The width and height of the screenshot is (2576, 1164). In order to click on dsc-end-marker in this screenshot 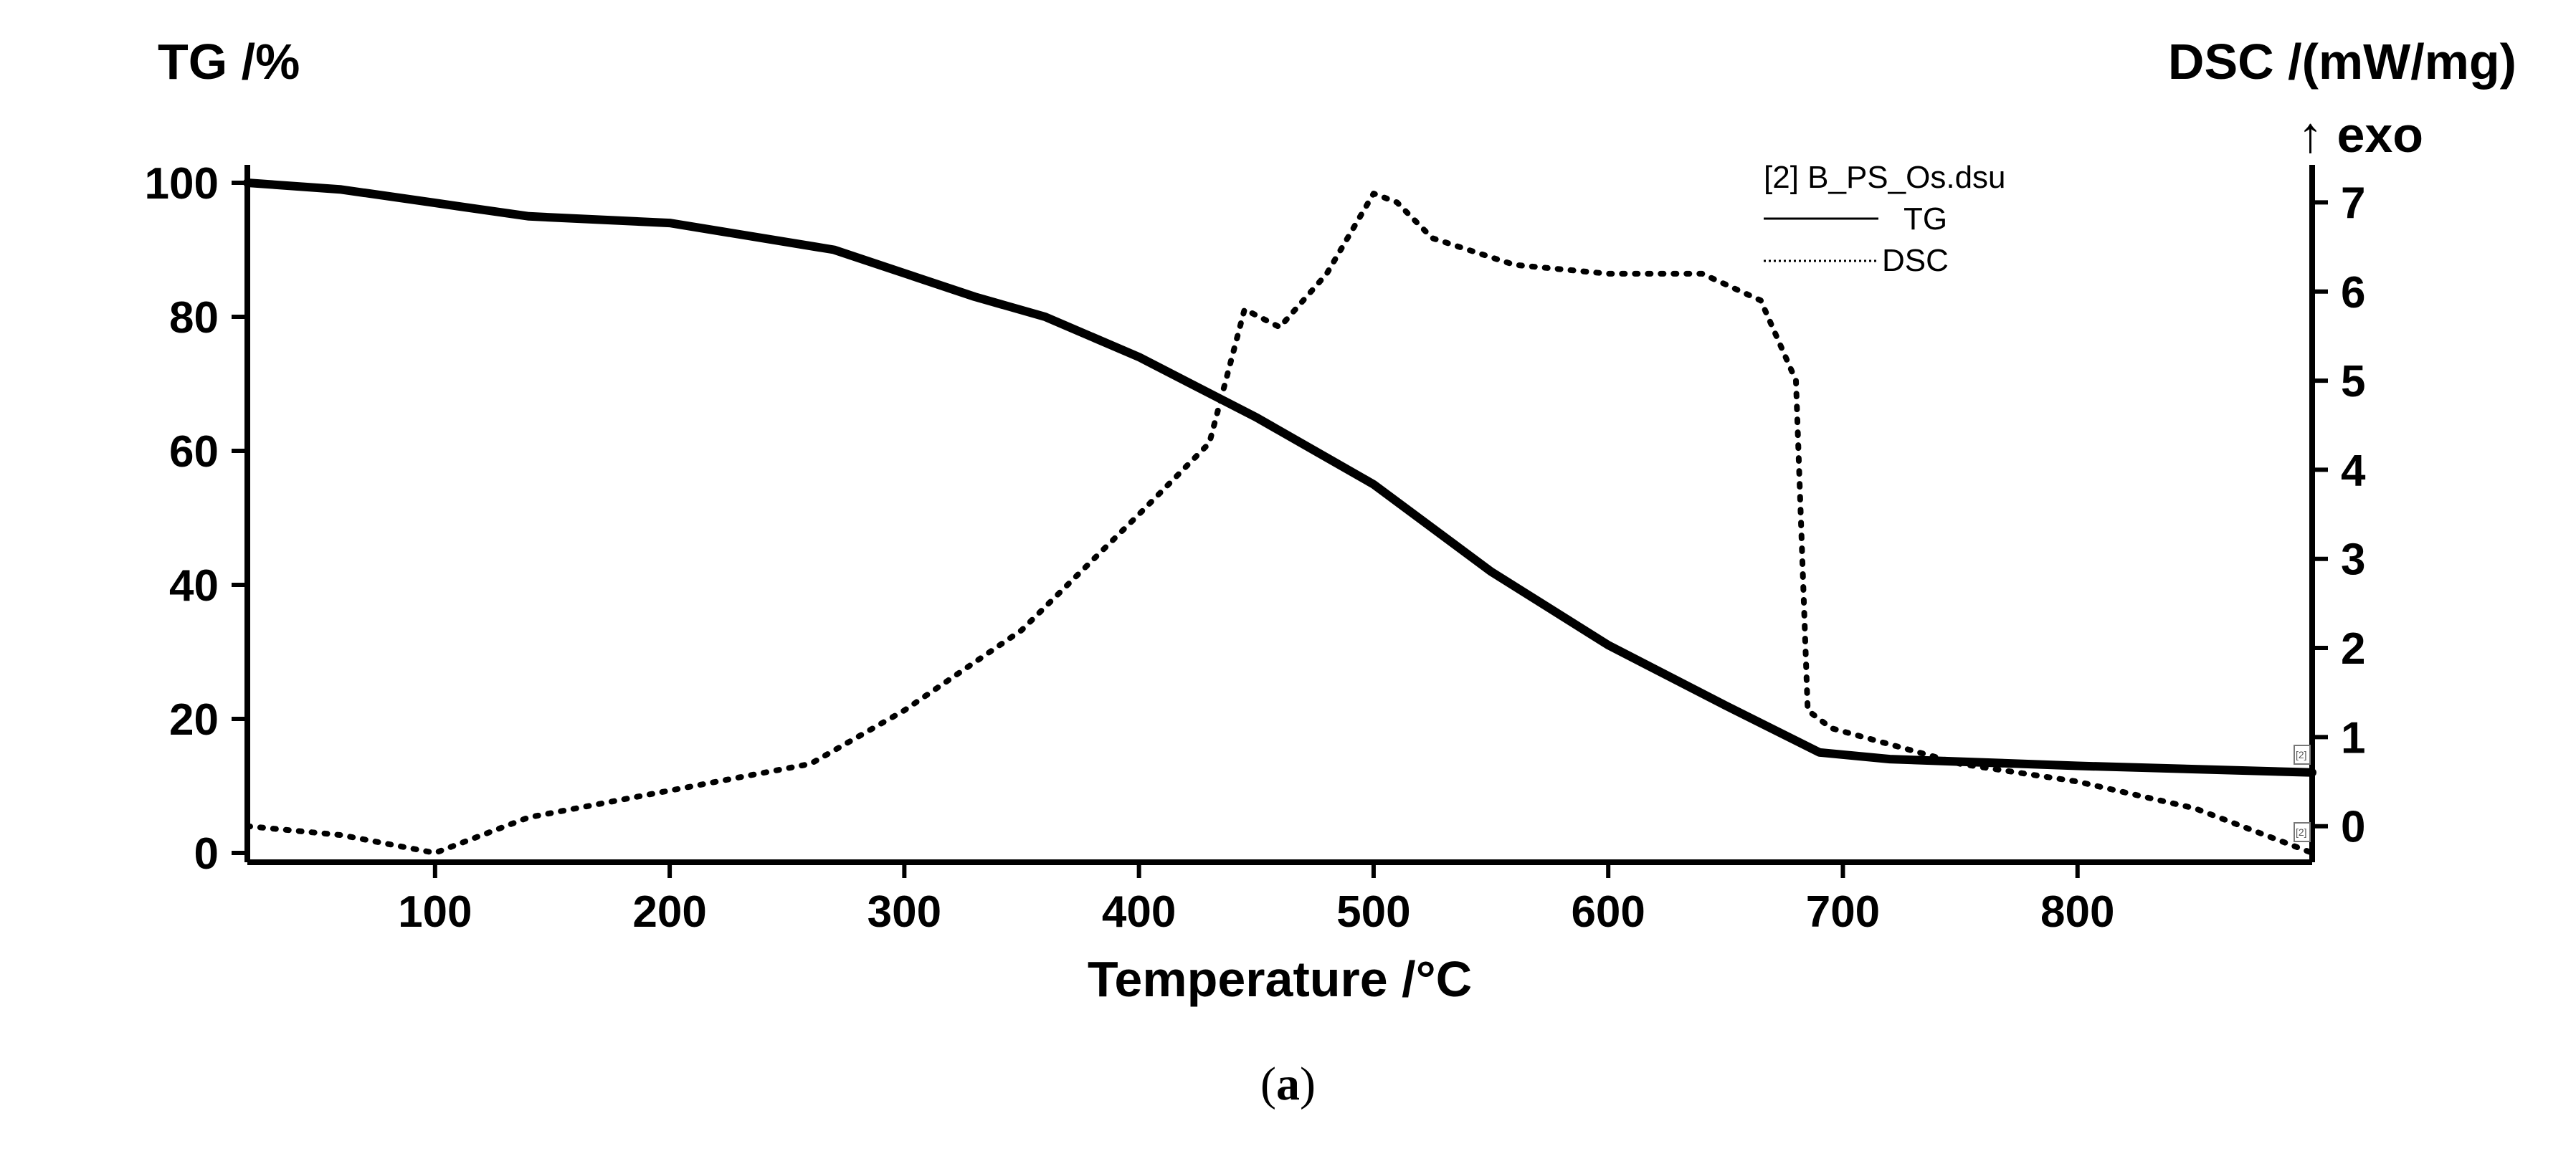, I will do `click(2302, 832)`.